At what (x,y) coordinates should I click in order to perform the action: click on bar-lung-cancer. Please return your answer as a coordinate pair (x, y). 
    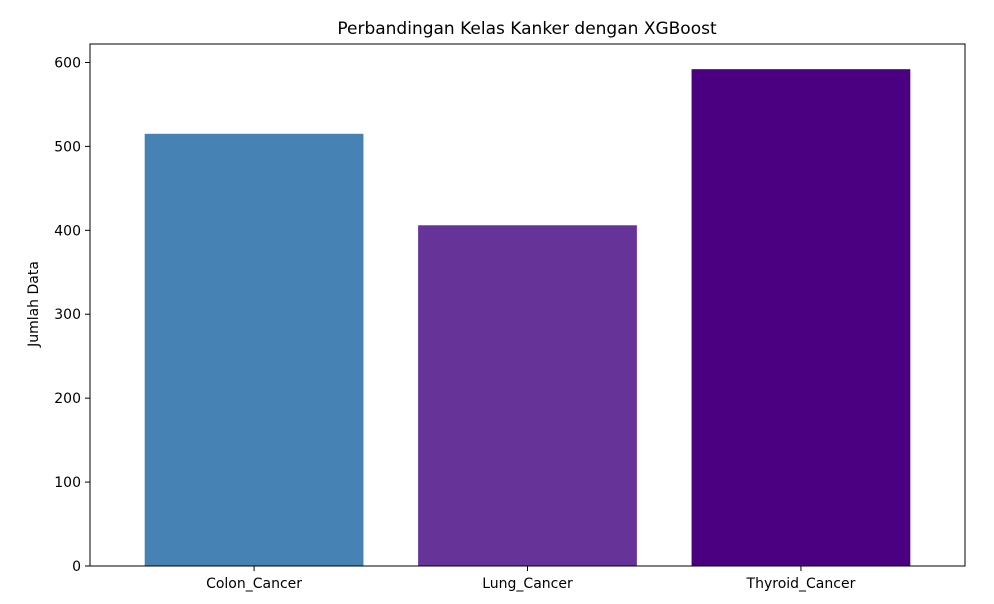
    Looking at the image, I should click on (527, 395).